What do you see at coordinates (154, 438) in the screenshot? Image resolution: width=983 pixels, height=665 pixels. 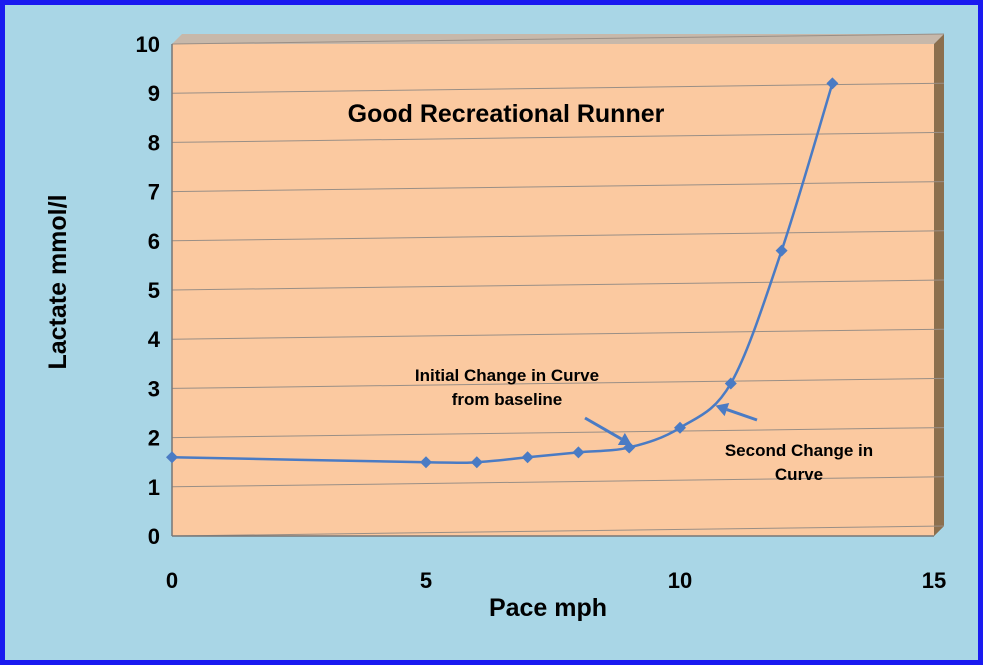 I see `y-tick-label: 2` at bounding box center [154, 438].